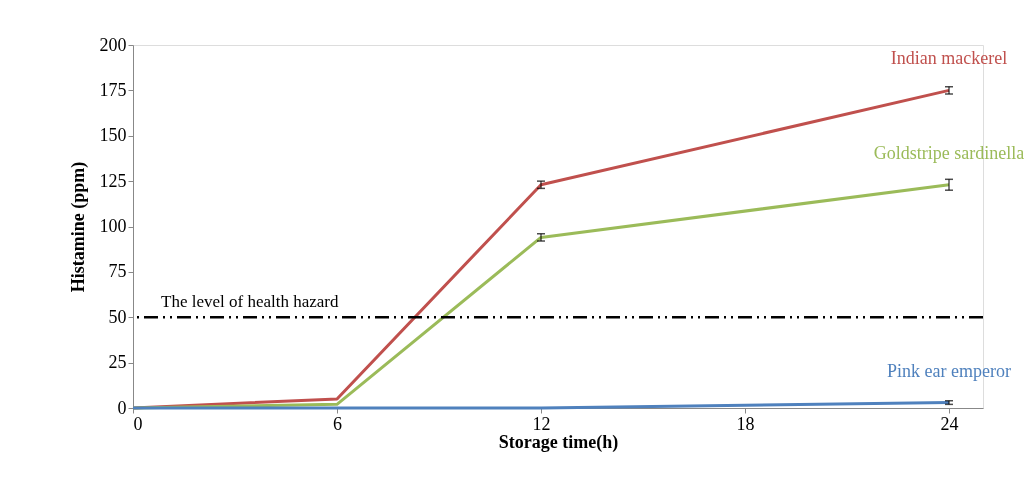  I want to click on x-tick-label: 0, so click(138, 423).